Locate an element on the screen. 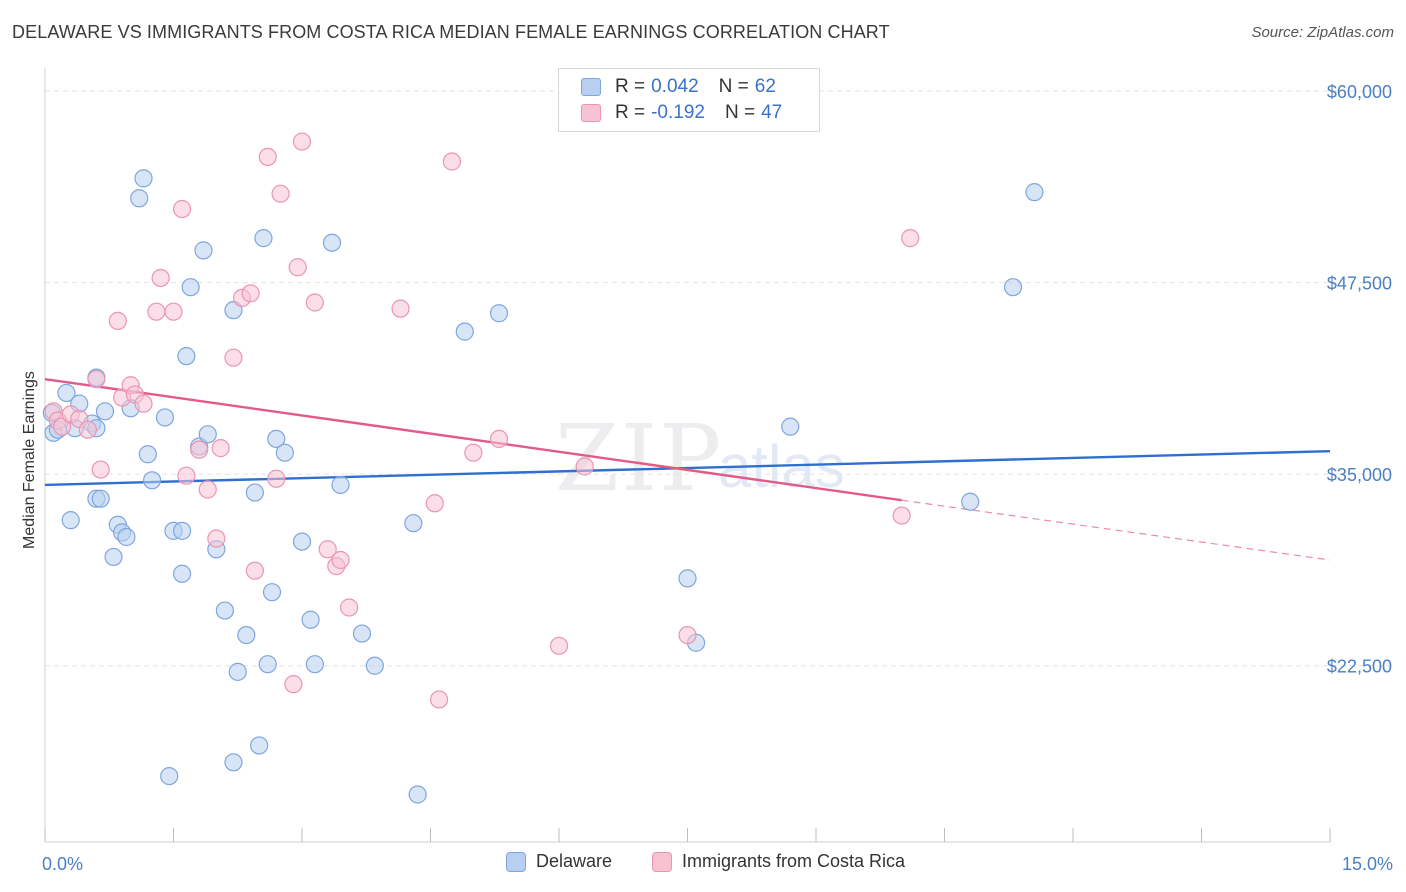 This screenshot has width=1406, height=892. source-label: Source: ZipAtlas.com is located at coordinates (1322, 32).